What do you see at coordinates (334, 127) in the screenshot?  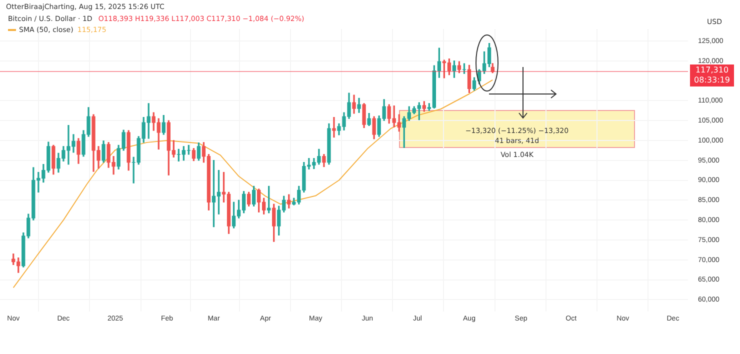 I see `candlestick` at bounding box center [334, 127].